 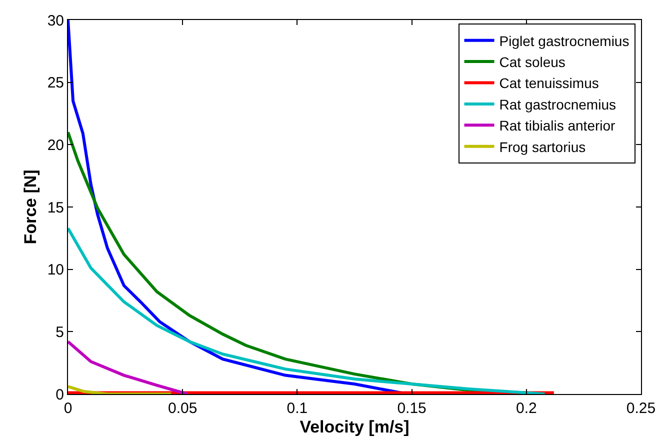 I want to click on y-tick-label: 30, so click(x=55, y=21).